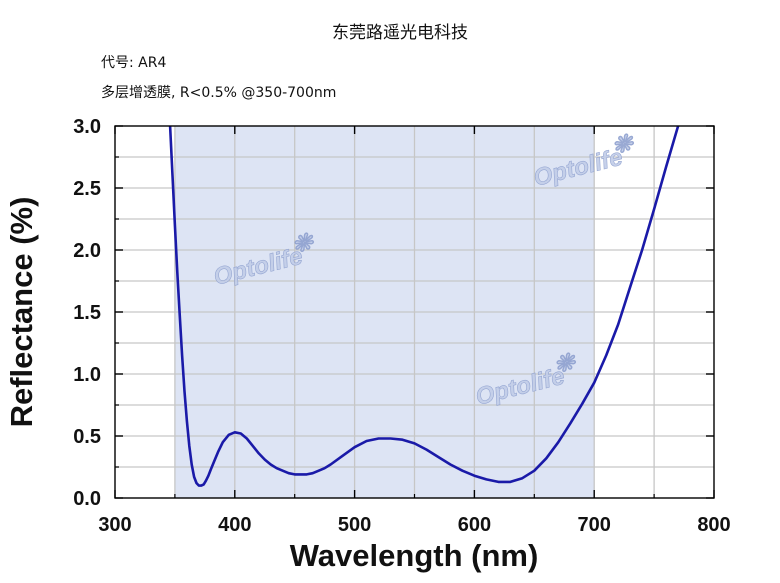 This screenshot has height=583, width=780. What do you see at coordinates (87, 251) in the screenshot?
I see `y-tick-label: 2.0` at bounding box center [87, 251].